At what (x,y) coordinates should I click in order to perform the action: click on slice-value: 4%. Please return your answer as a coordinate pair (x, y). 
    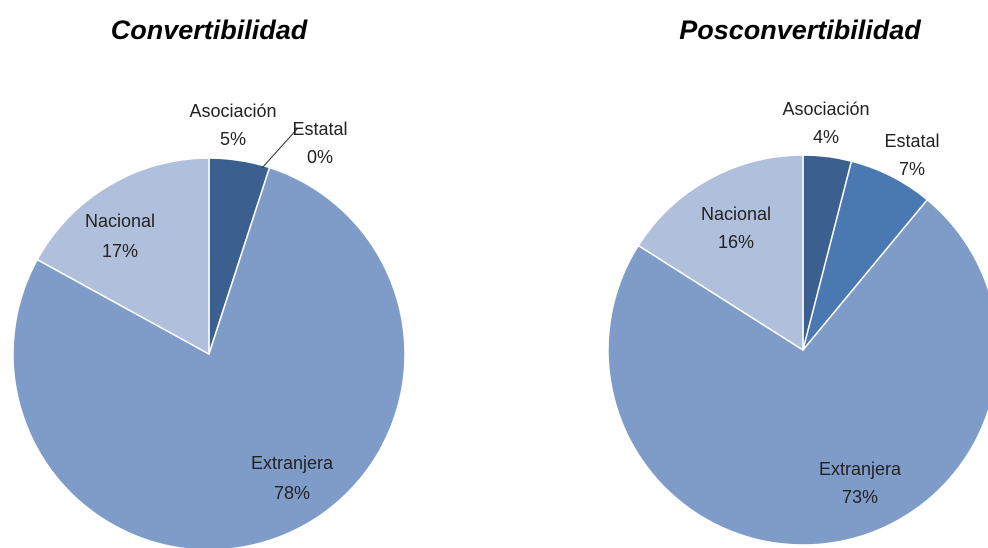
    Looking at the image, I should click on (826, 137).